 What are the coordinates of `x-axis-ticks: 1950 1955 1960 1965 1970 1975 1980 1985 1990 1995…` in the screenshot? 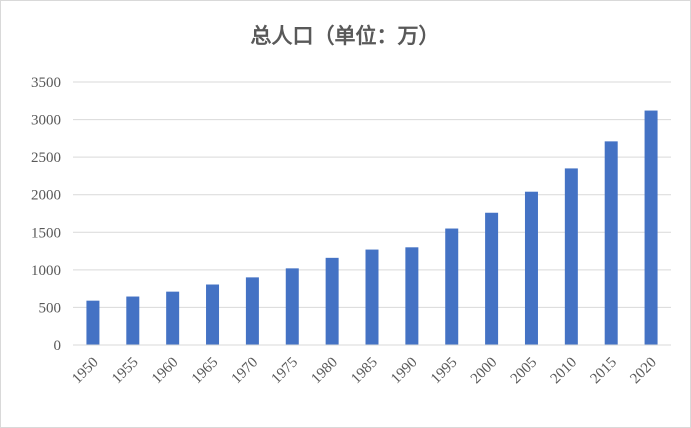 It's located at (364, 371).